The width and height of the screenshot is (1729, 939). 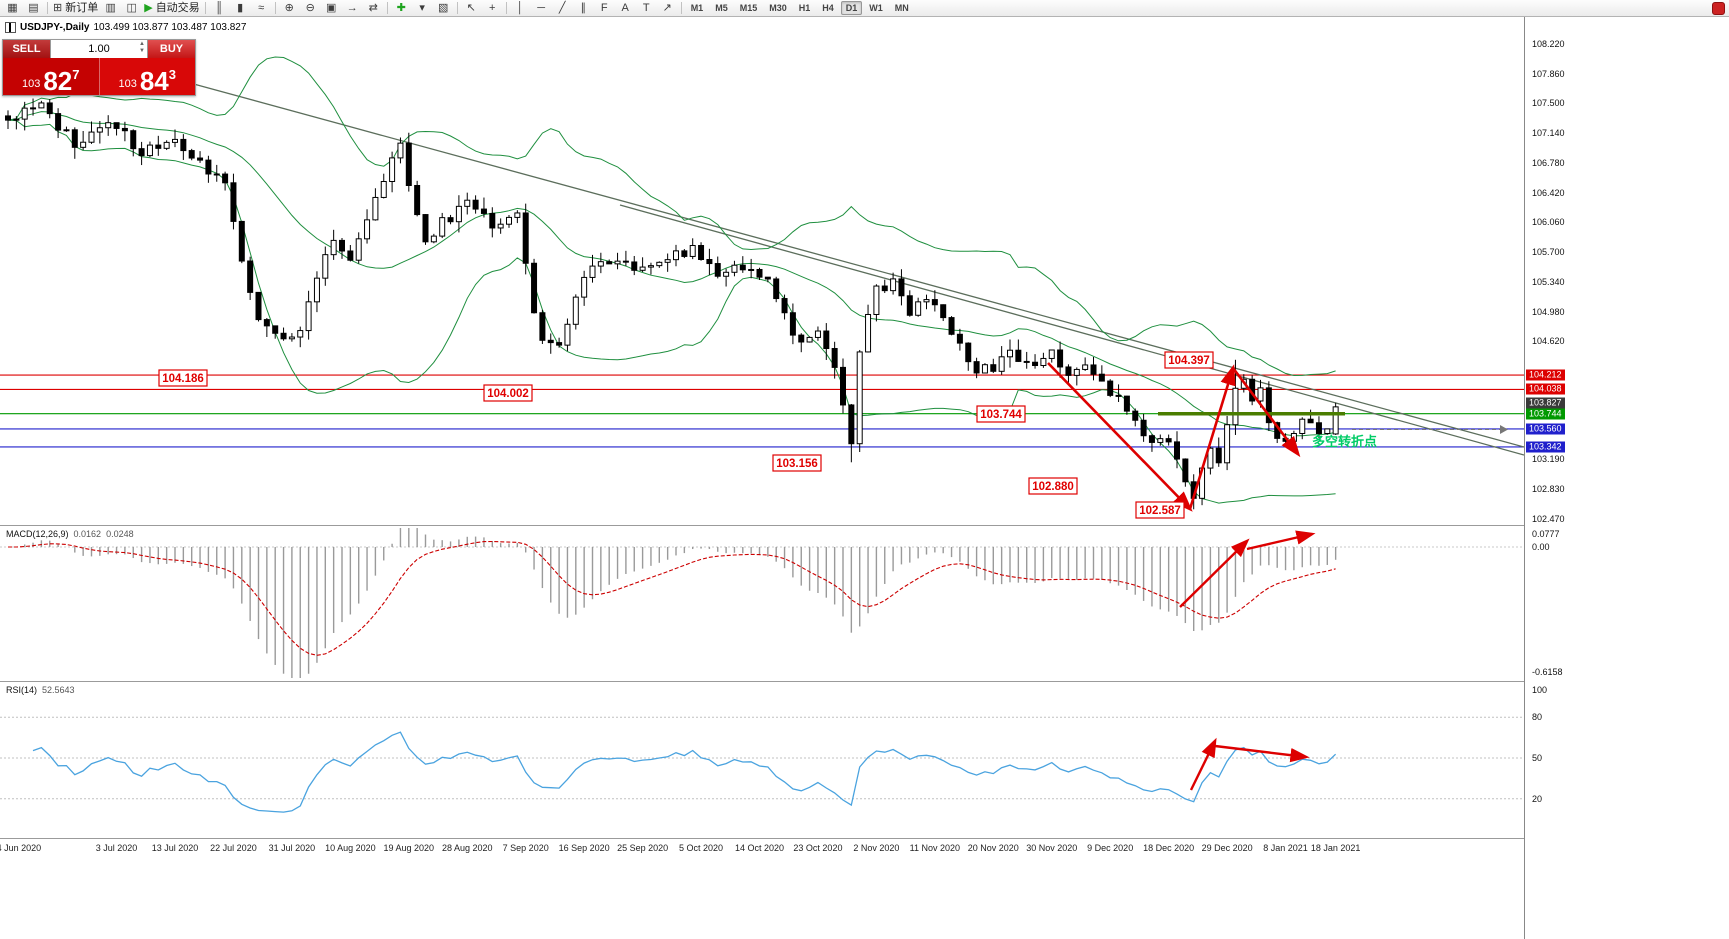 What do you see at coordinates (721, 8) in the screenshot?
I see `timeframe-m5: M5` at bounding box center [721, 8].